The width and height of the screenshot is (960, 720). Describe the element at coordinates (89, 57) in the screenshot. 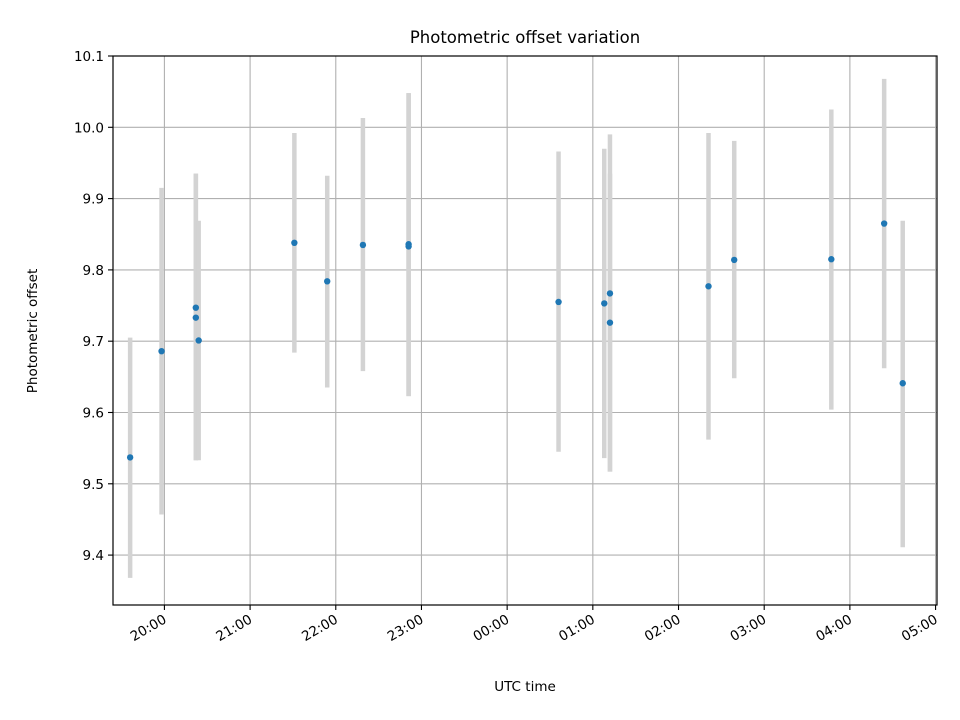

I see `y-tick-label: 10.1` at that location.